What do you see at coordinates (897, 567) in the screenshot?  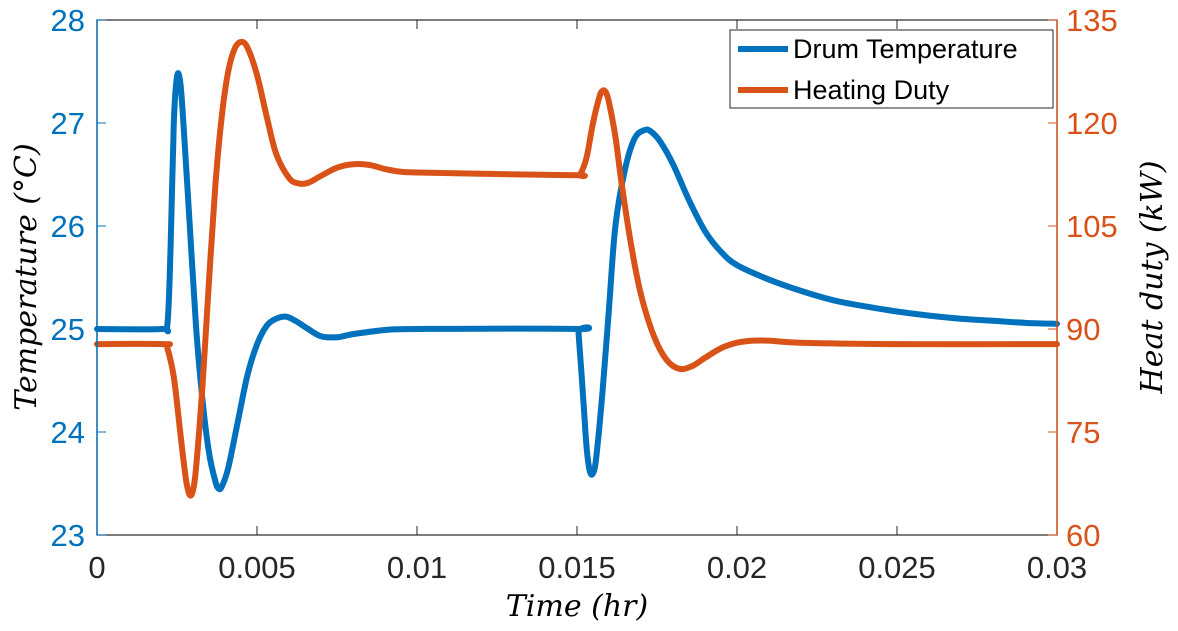 I see `x-tick-label: 0.025` at bounding box center [897, 567].